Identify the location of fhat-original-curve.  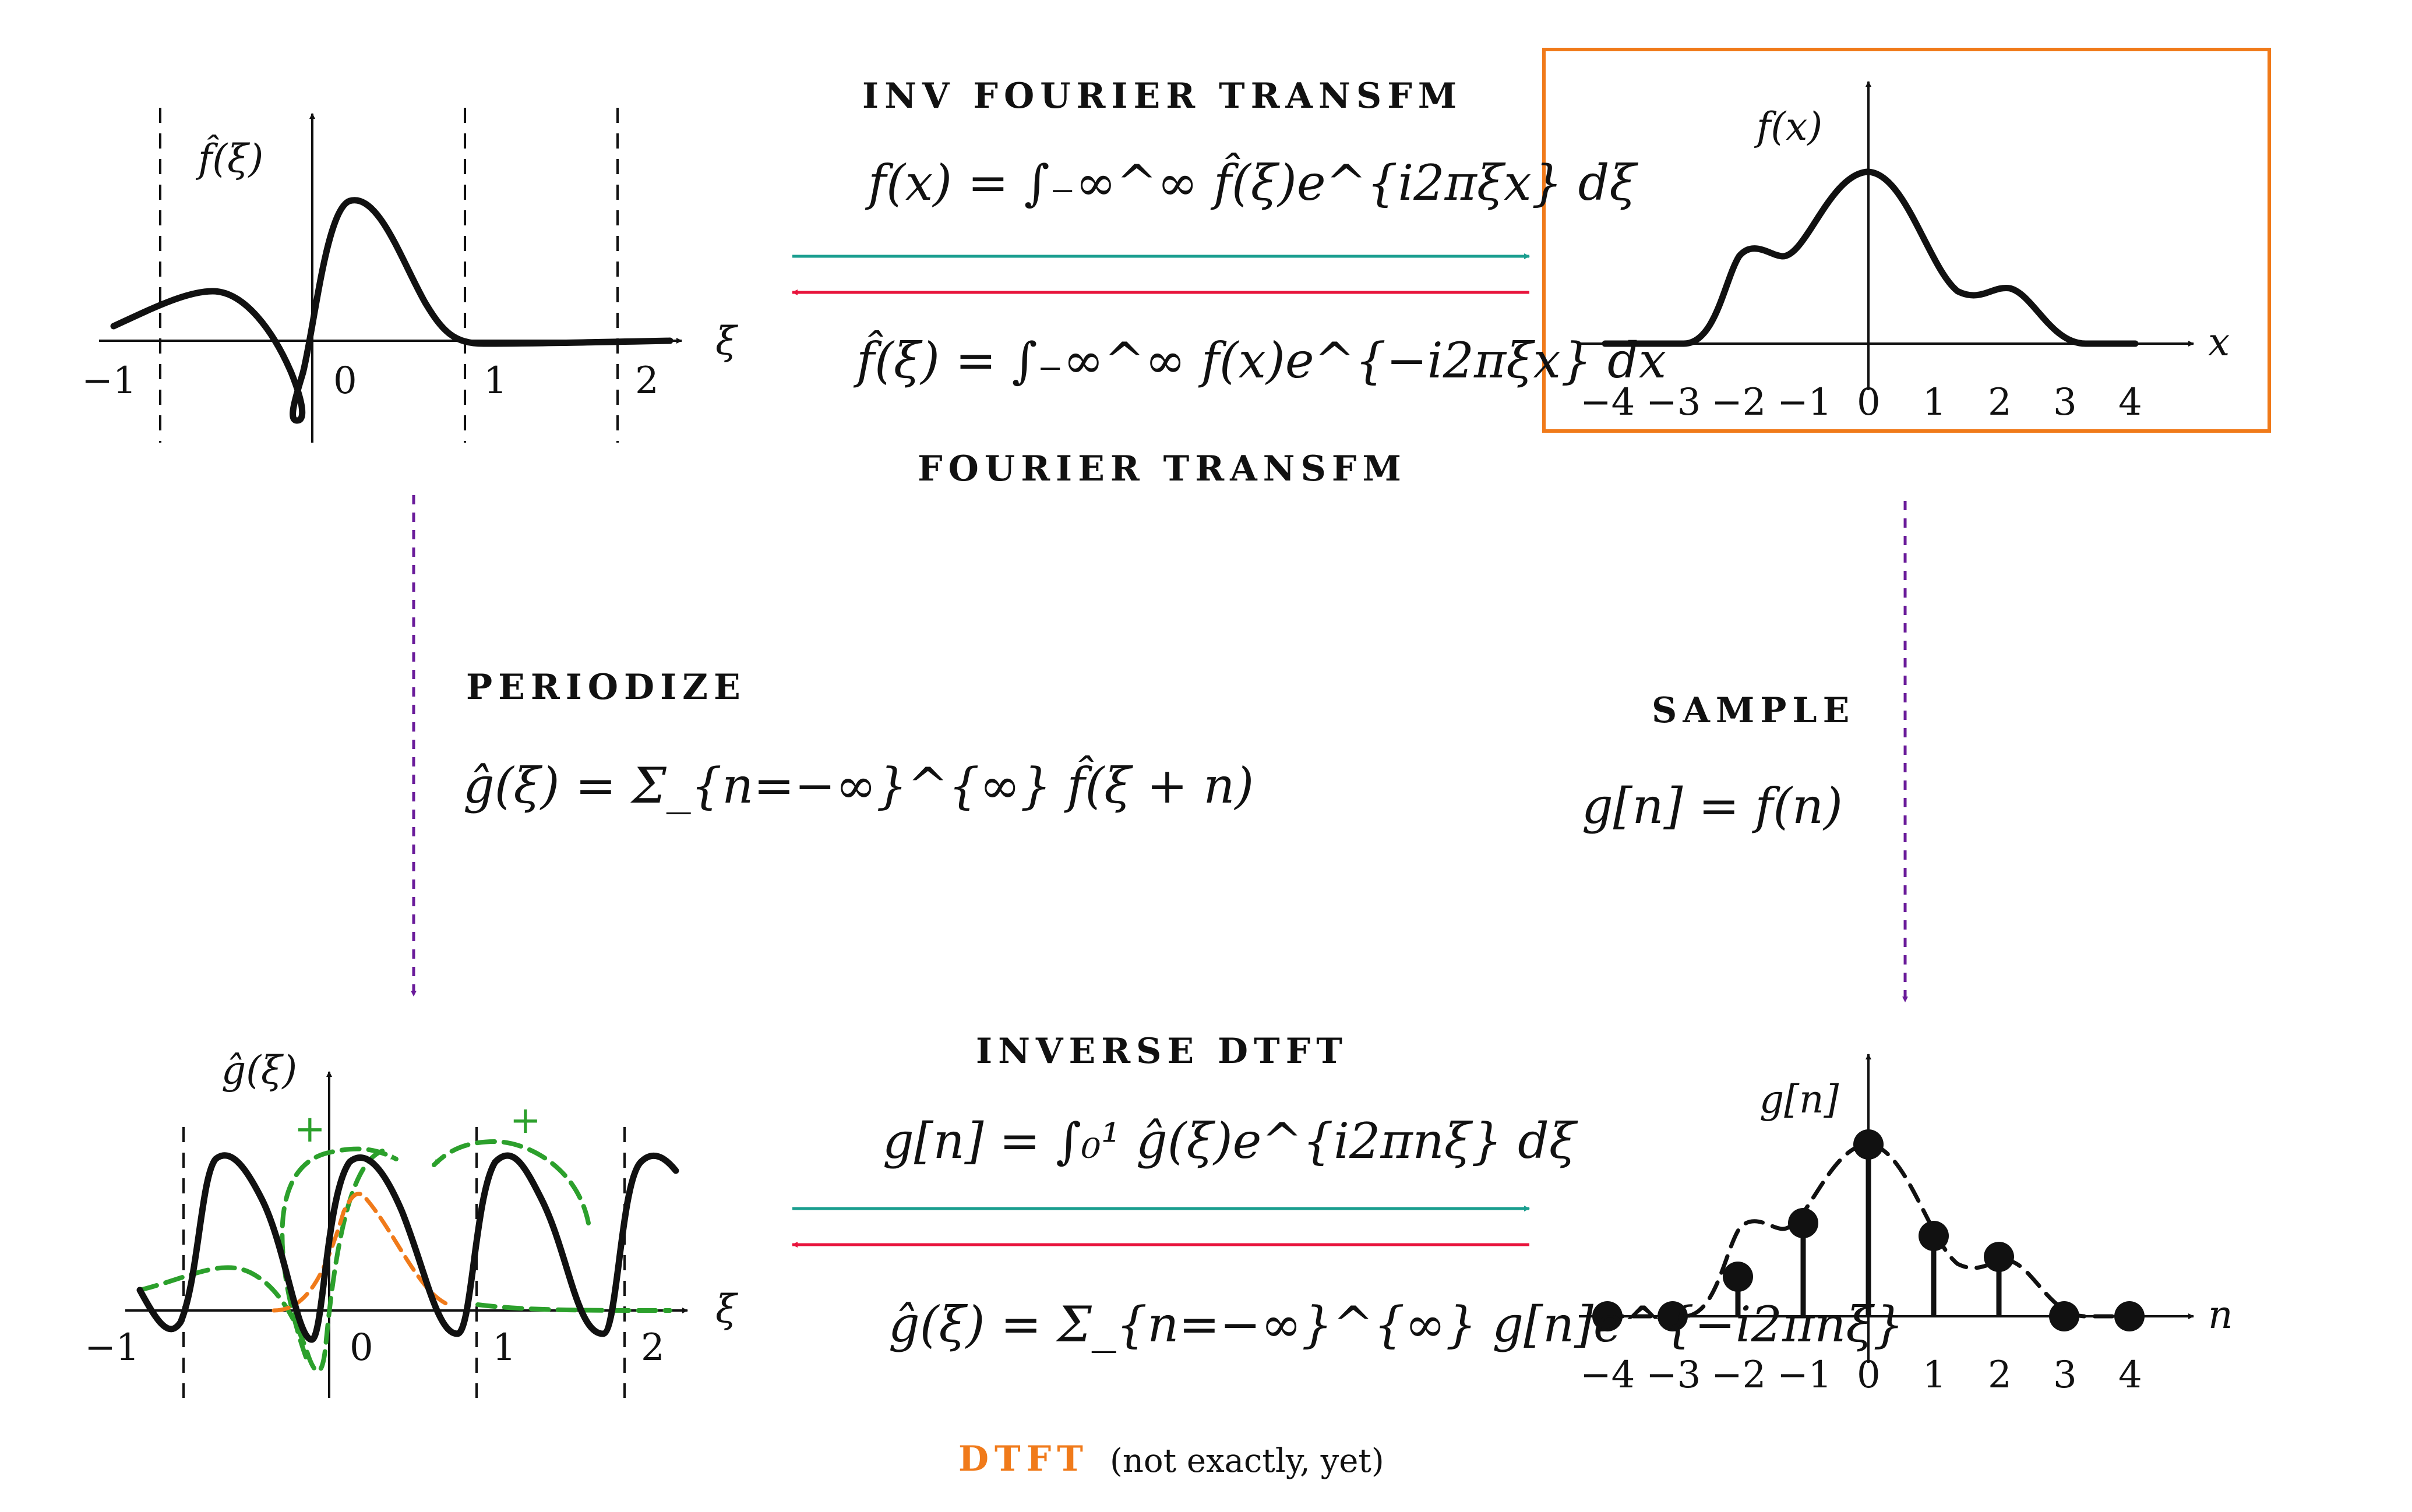
(361, 1253).